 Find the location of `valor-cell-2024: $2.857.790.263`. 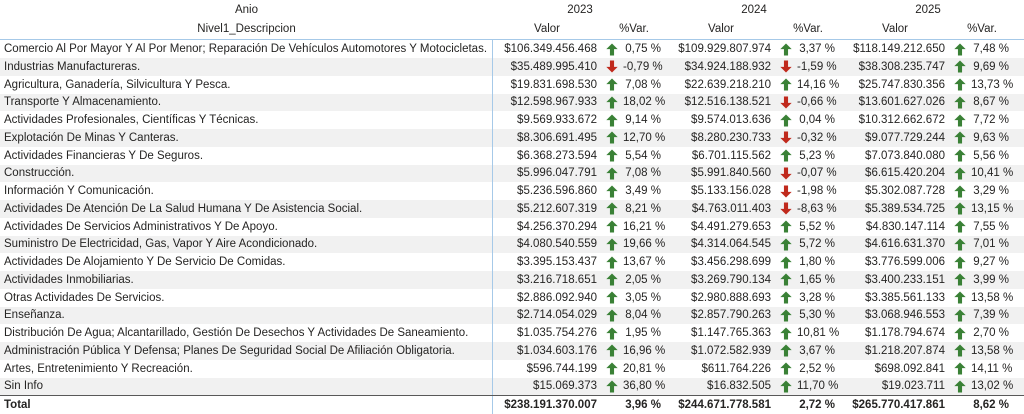

valor-cell-2024: $2.857.790.263 is located at coordinates (731, 315).